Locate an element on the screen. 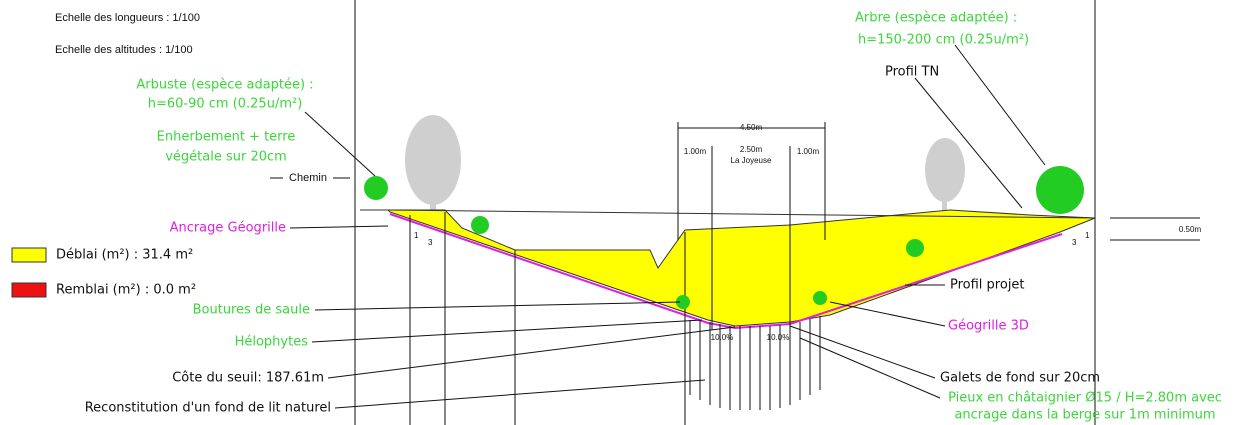 Image resolution: width=1255 pixels, height=425 pixels. dimension: La Joyeuse is located at coordinates (751, 160).